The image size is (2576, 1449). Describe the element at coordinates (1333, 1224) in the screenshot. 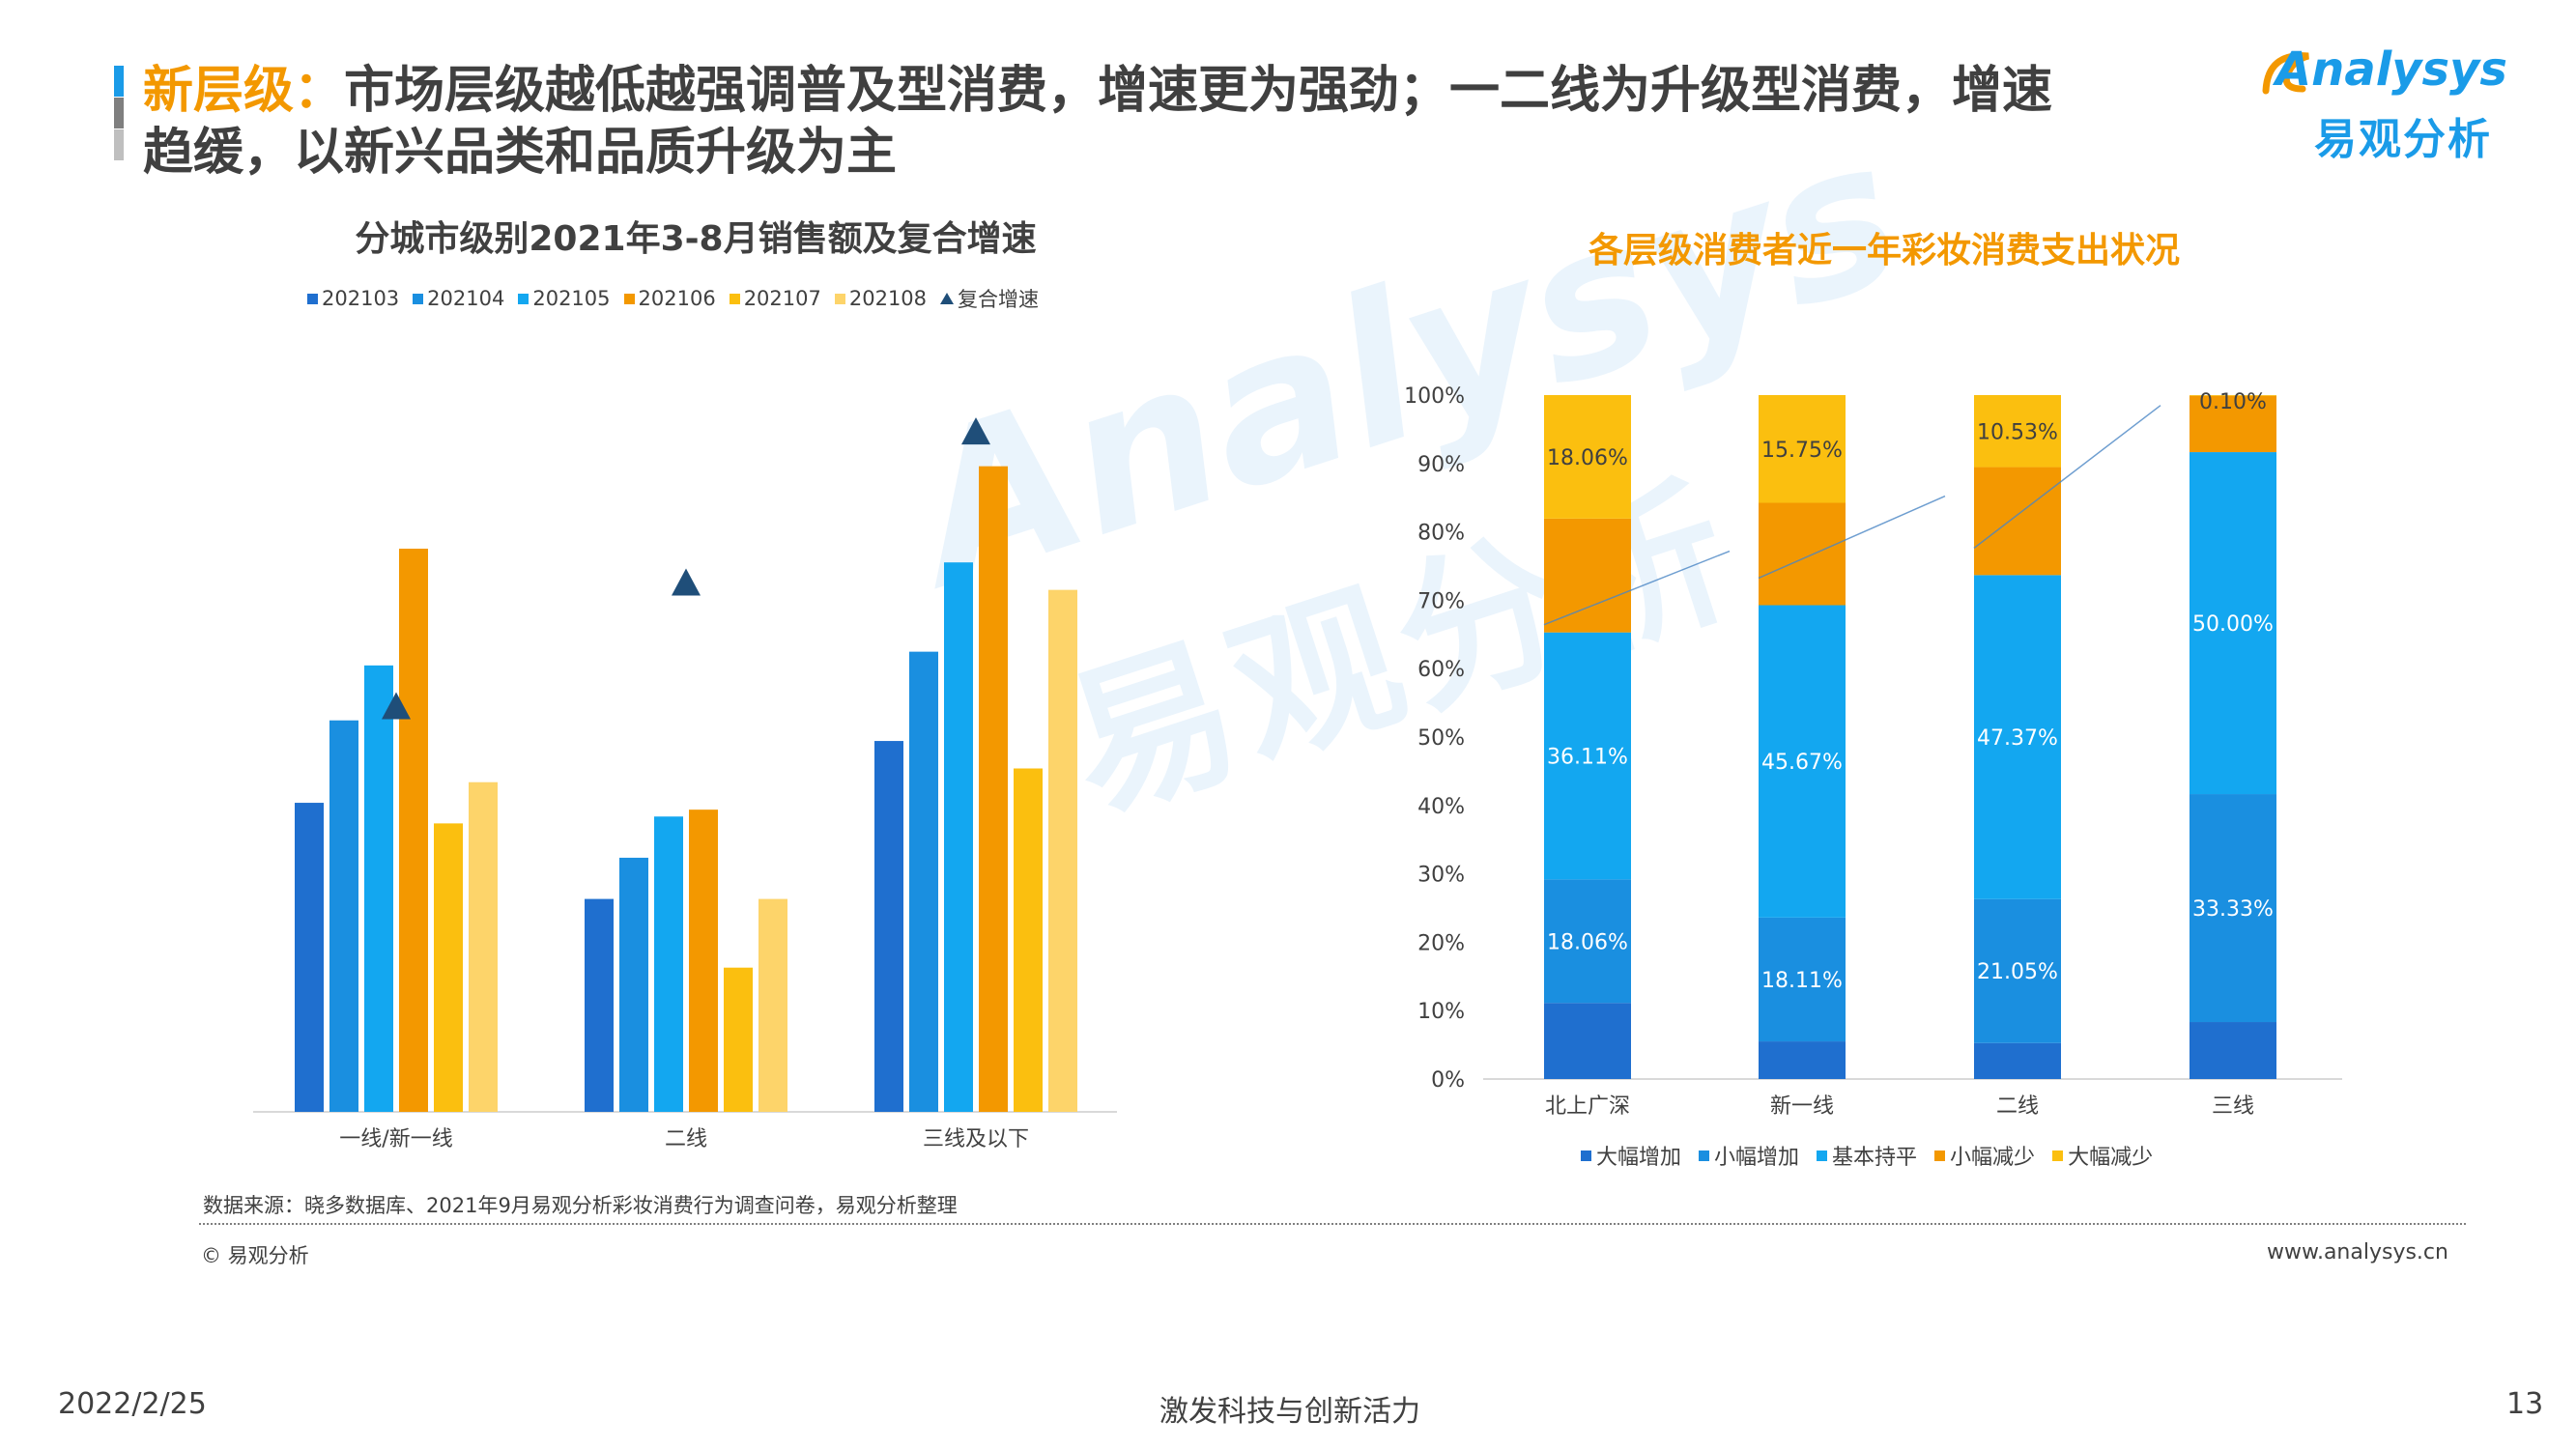

I see `divider` at that location.